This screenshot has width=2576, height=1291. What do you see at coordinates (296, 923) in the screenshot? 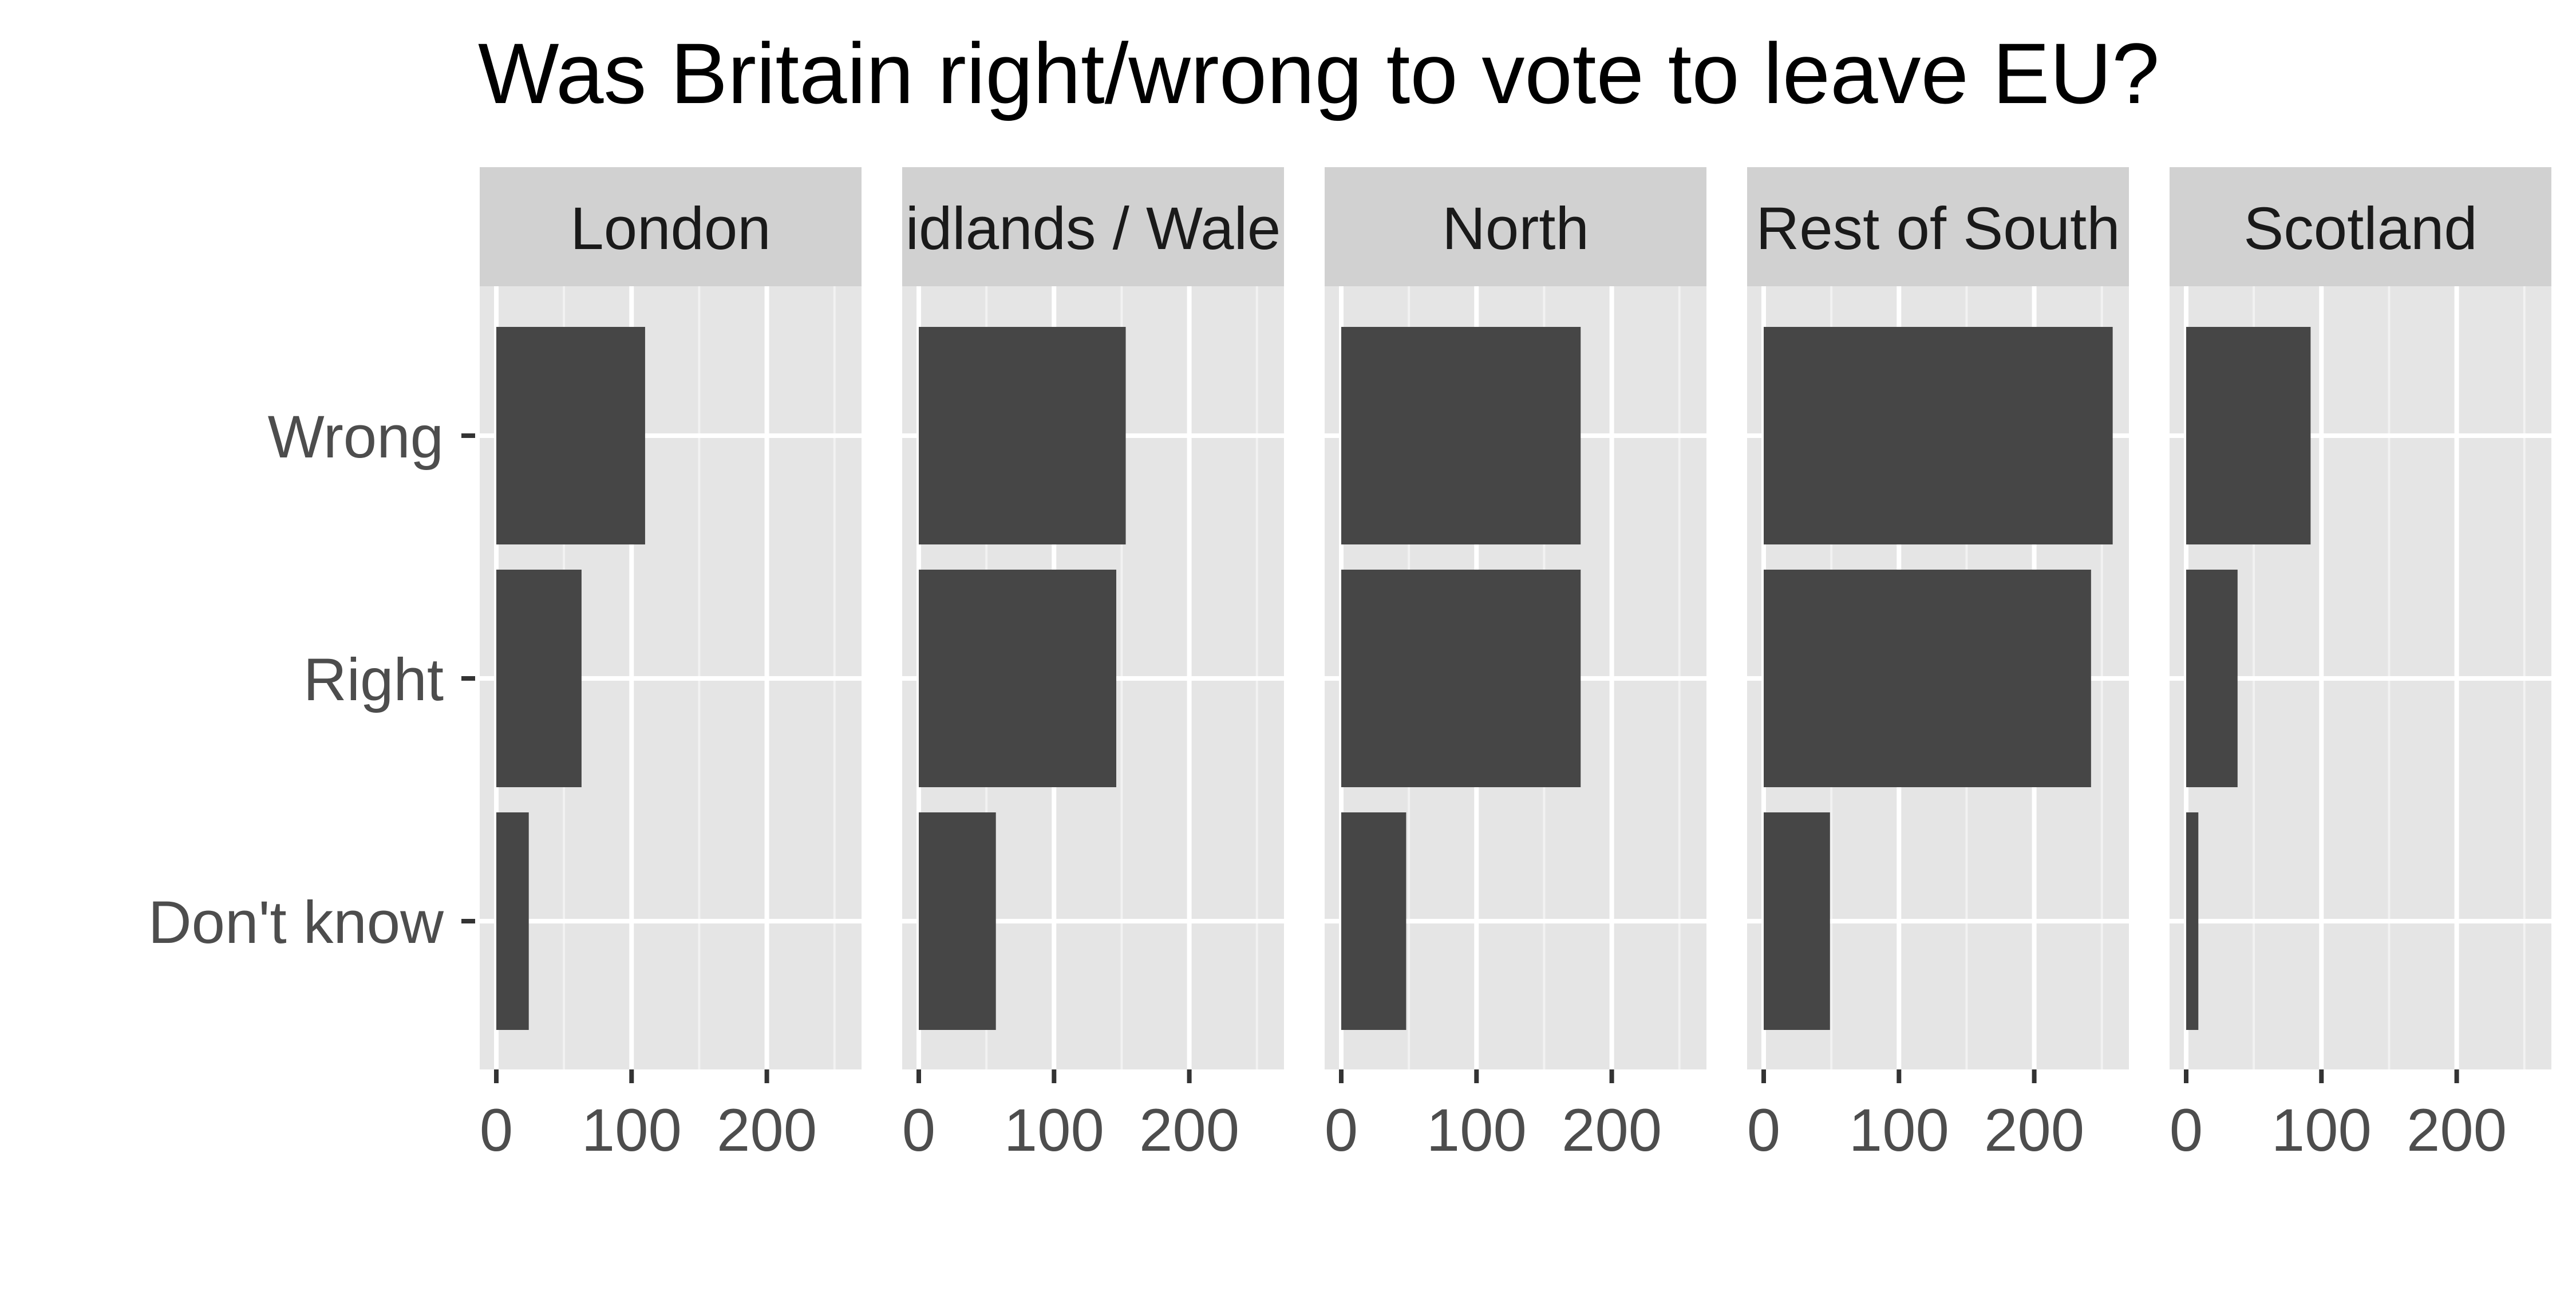
I see `y-tick-label-don-t-know: Don't know` at bounding box center [296, 923].